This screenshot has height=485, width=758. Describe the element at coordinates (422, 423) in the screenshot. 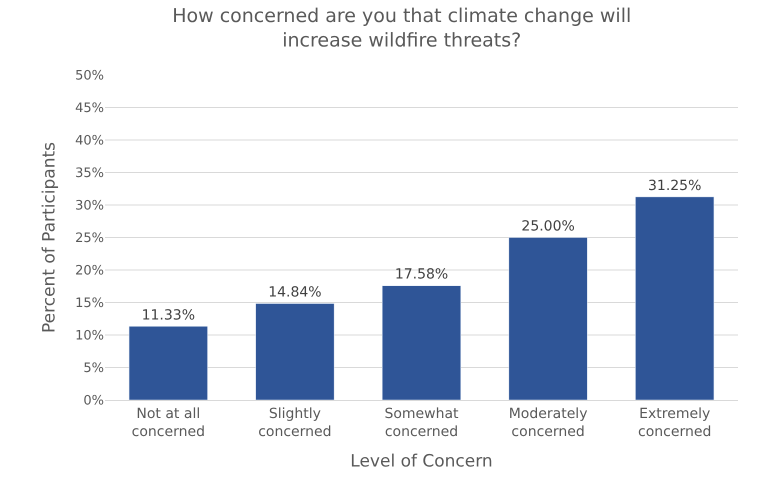

I see `x-tick-label: Somewhat concerned` at that location.